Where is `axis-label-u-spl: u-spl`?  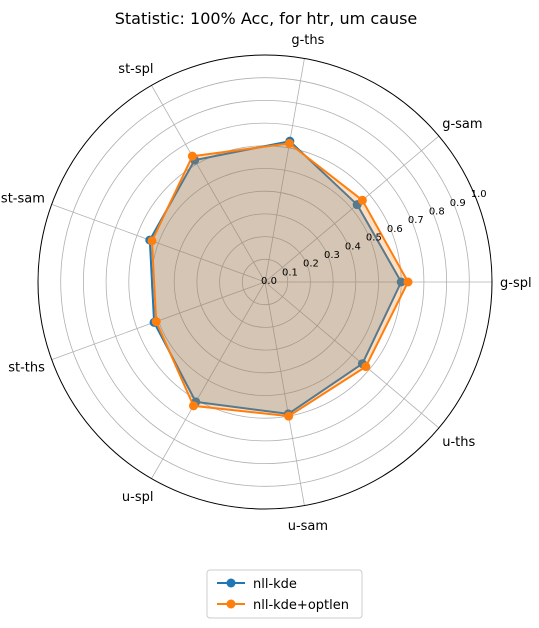 axis-label-u-spl: u-spl is located at coordinates (138, 497).